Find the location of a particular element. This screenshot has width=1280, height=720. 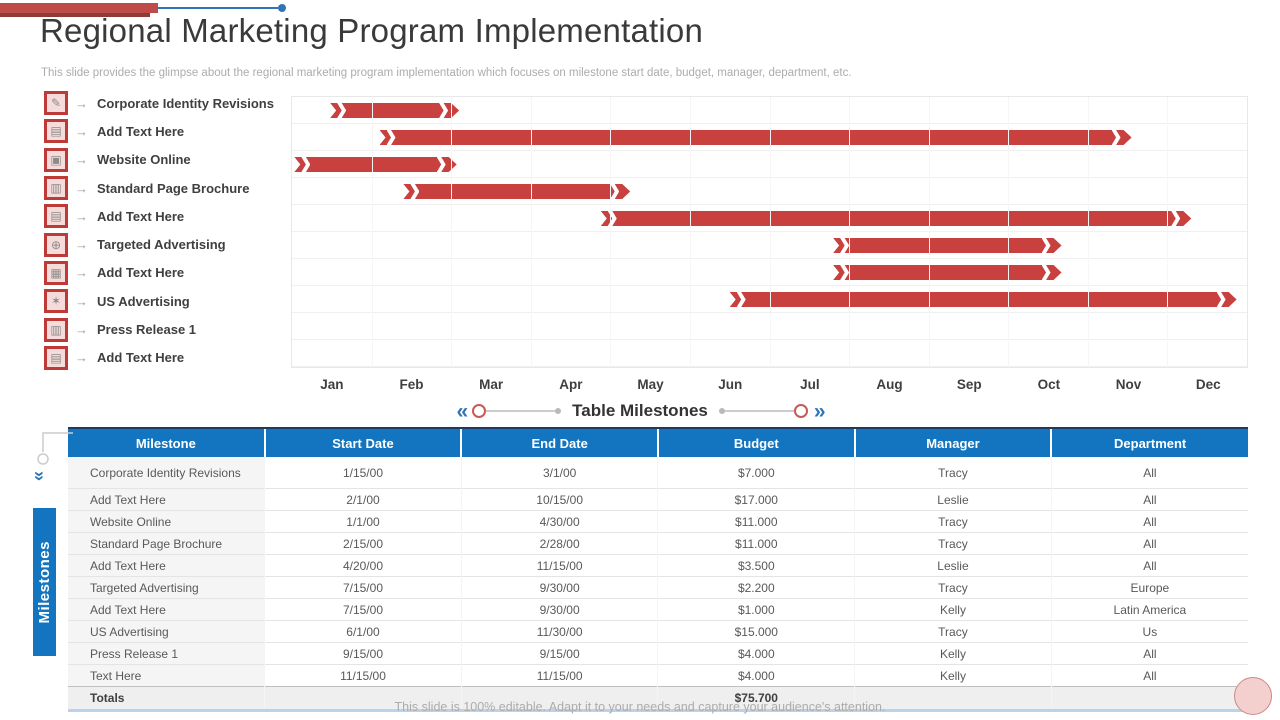

task-label: Corporate Identity Revisions is located at coordinates (185, 103).